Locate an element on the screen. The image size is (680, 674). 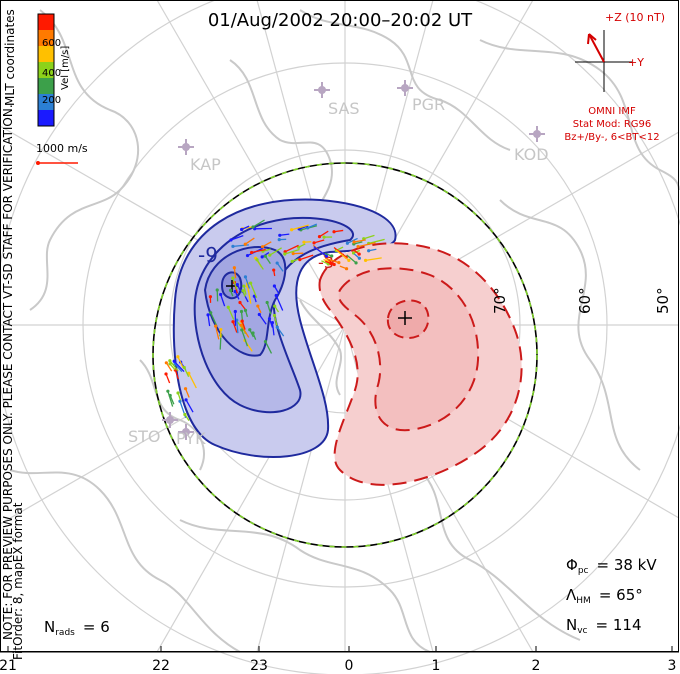
mlt-label-1: 1 is located at coordinates (436, 666).